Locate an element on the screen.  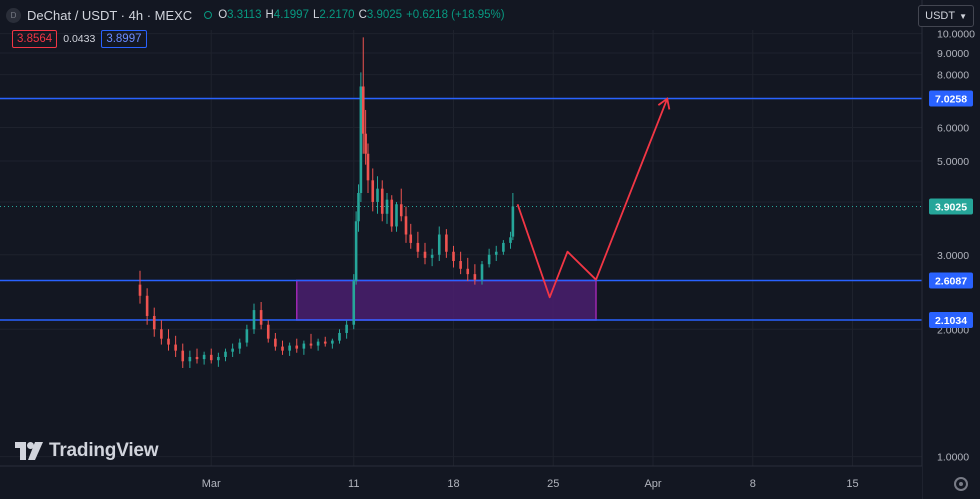
currency-button: USDT ▼ is located at coordinates (946, 16).